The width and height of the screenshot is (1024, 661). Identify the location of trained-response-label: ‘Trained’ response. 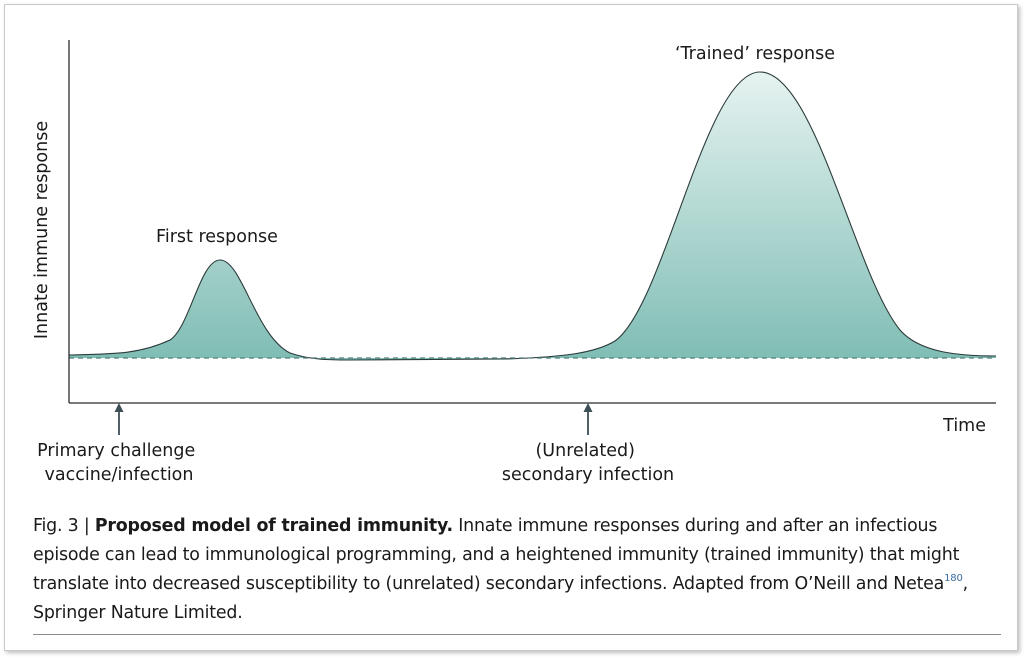
(755, 54).